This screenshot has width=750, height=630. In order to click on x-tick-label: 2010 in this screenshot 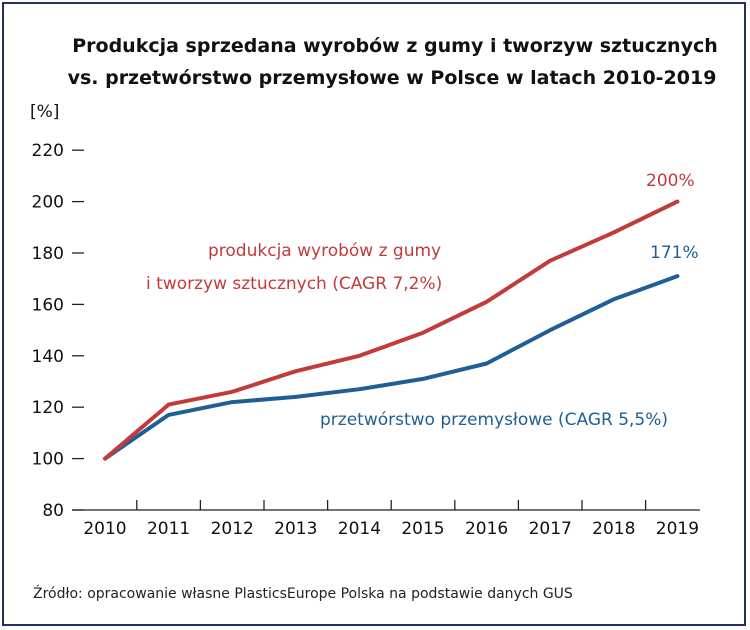, I will do `click(104, 529)`.